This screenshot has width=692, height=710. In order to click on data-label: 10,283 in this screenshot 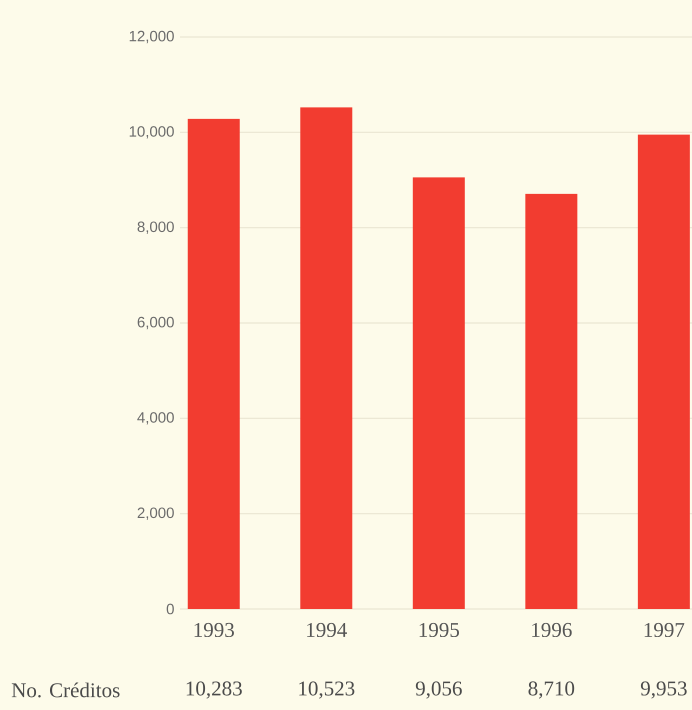, I will do `click(214, 690)`.